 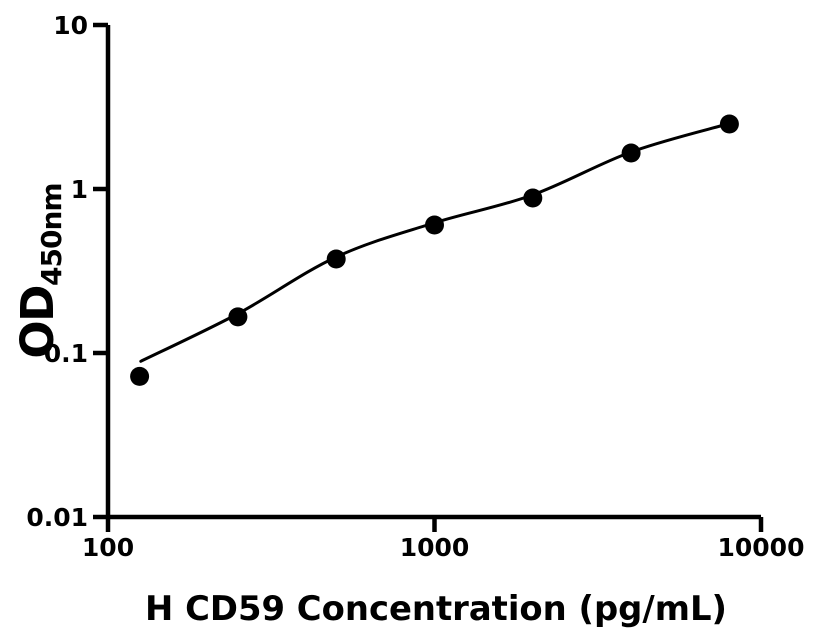 I want to click on x-tick-label: 10000, so click(x=761, y=547).